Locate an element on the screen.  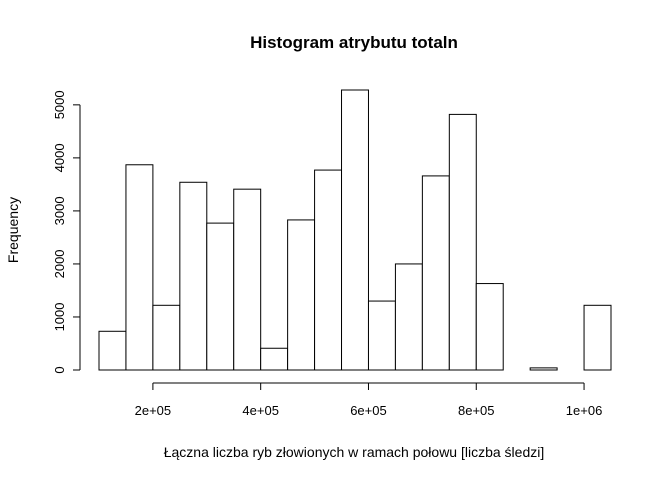
y-tick-label: 1000 is located at coordinates (59, 317).